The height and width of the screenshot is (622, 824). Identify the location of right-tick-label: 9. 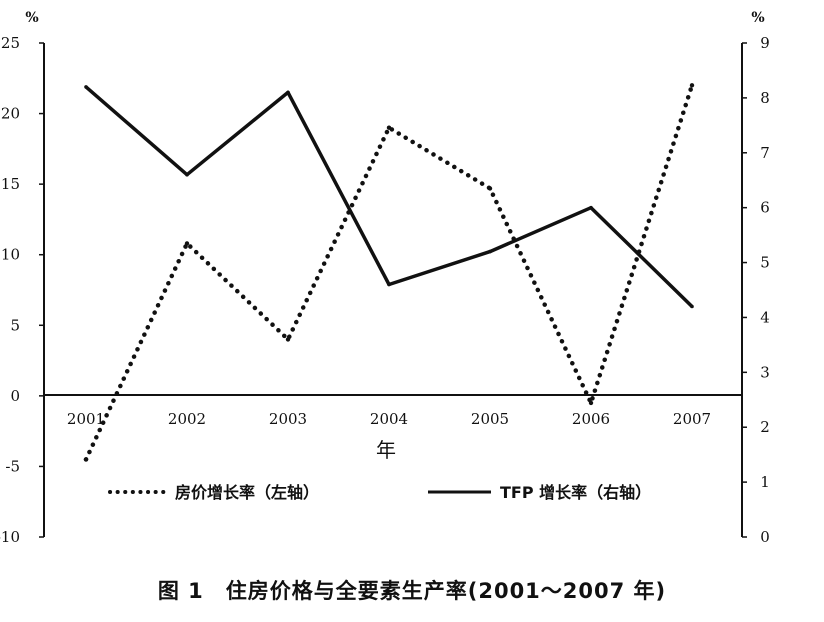
(765, 43).